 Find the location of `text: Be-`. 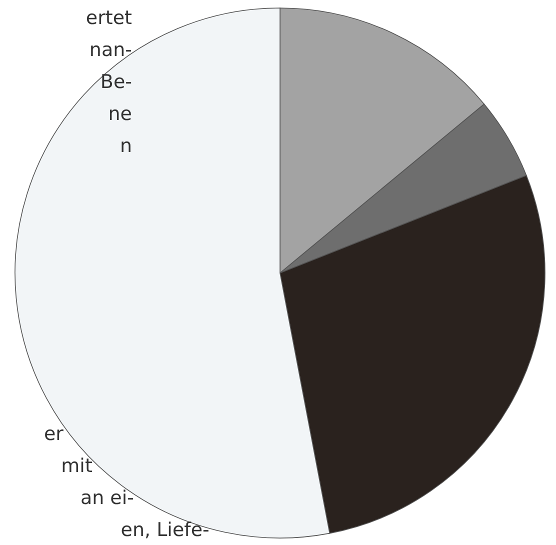

text: Be- is located at coordinates (116, 82).